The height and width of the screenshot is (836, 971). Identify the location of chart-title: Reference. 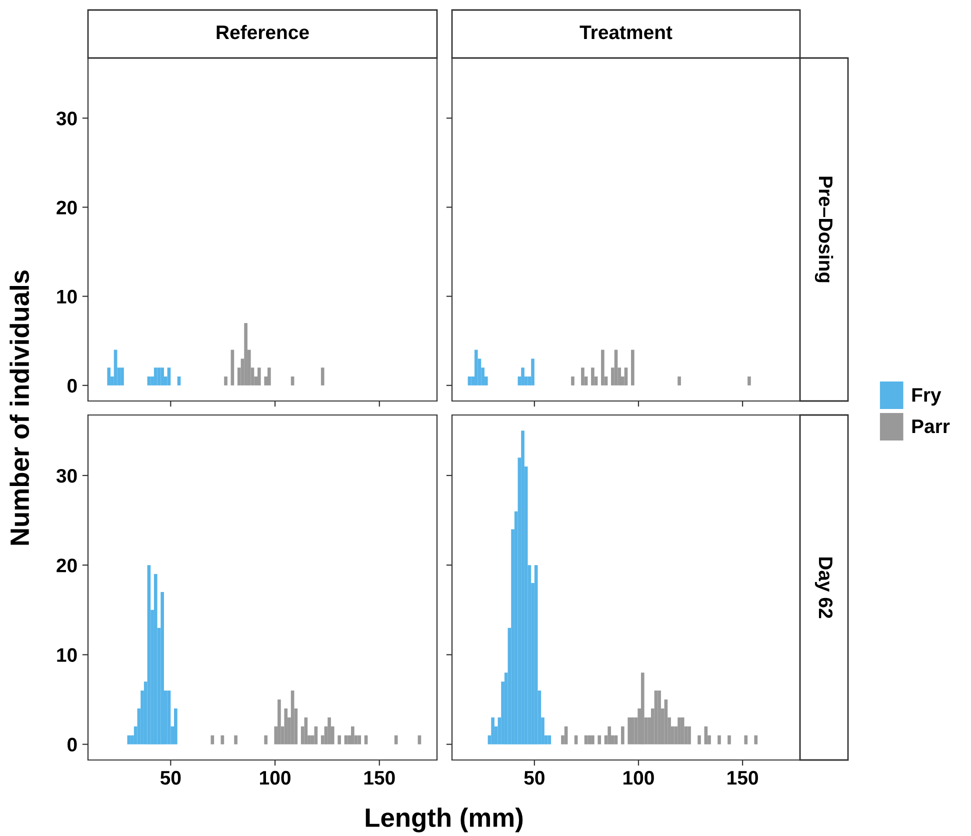
(262, 32).